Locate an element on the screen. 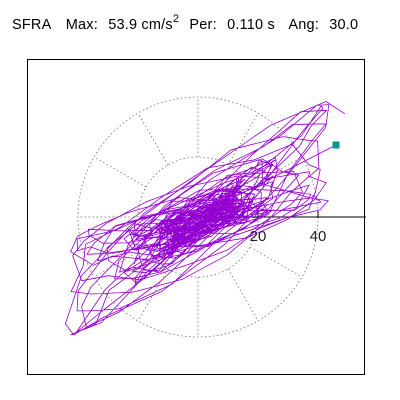 Image resolution: width=400 pixels, height=400 pixels. max-value: 53.9 cm/s is located at coordinates (140, 24).